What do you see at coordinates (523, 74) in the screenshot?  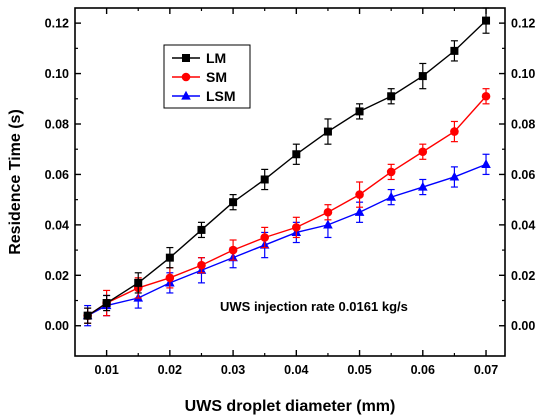 I see `y-tick-label-right: 0.10` at bounding box center [523, 74].